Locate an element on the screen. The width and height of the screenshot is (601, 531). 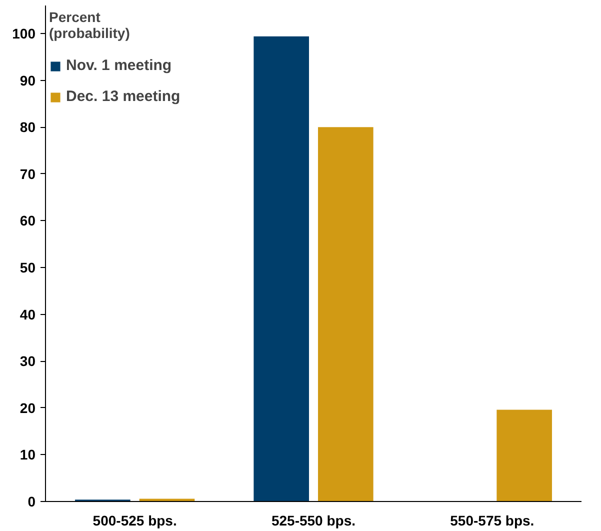
x-tick-label: 525-550 bps. is located at coordinates (313, 520).